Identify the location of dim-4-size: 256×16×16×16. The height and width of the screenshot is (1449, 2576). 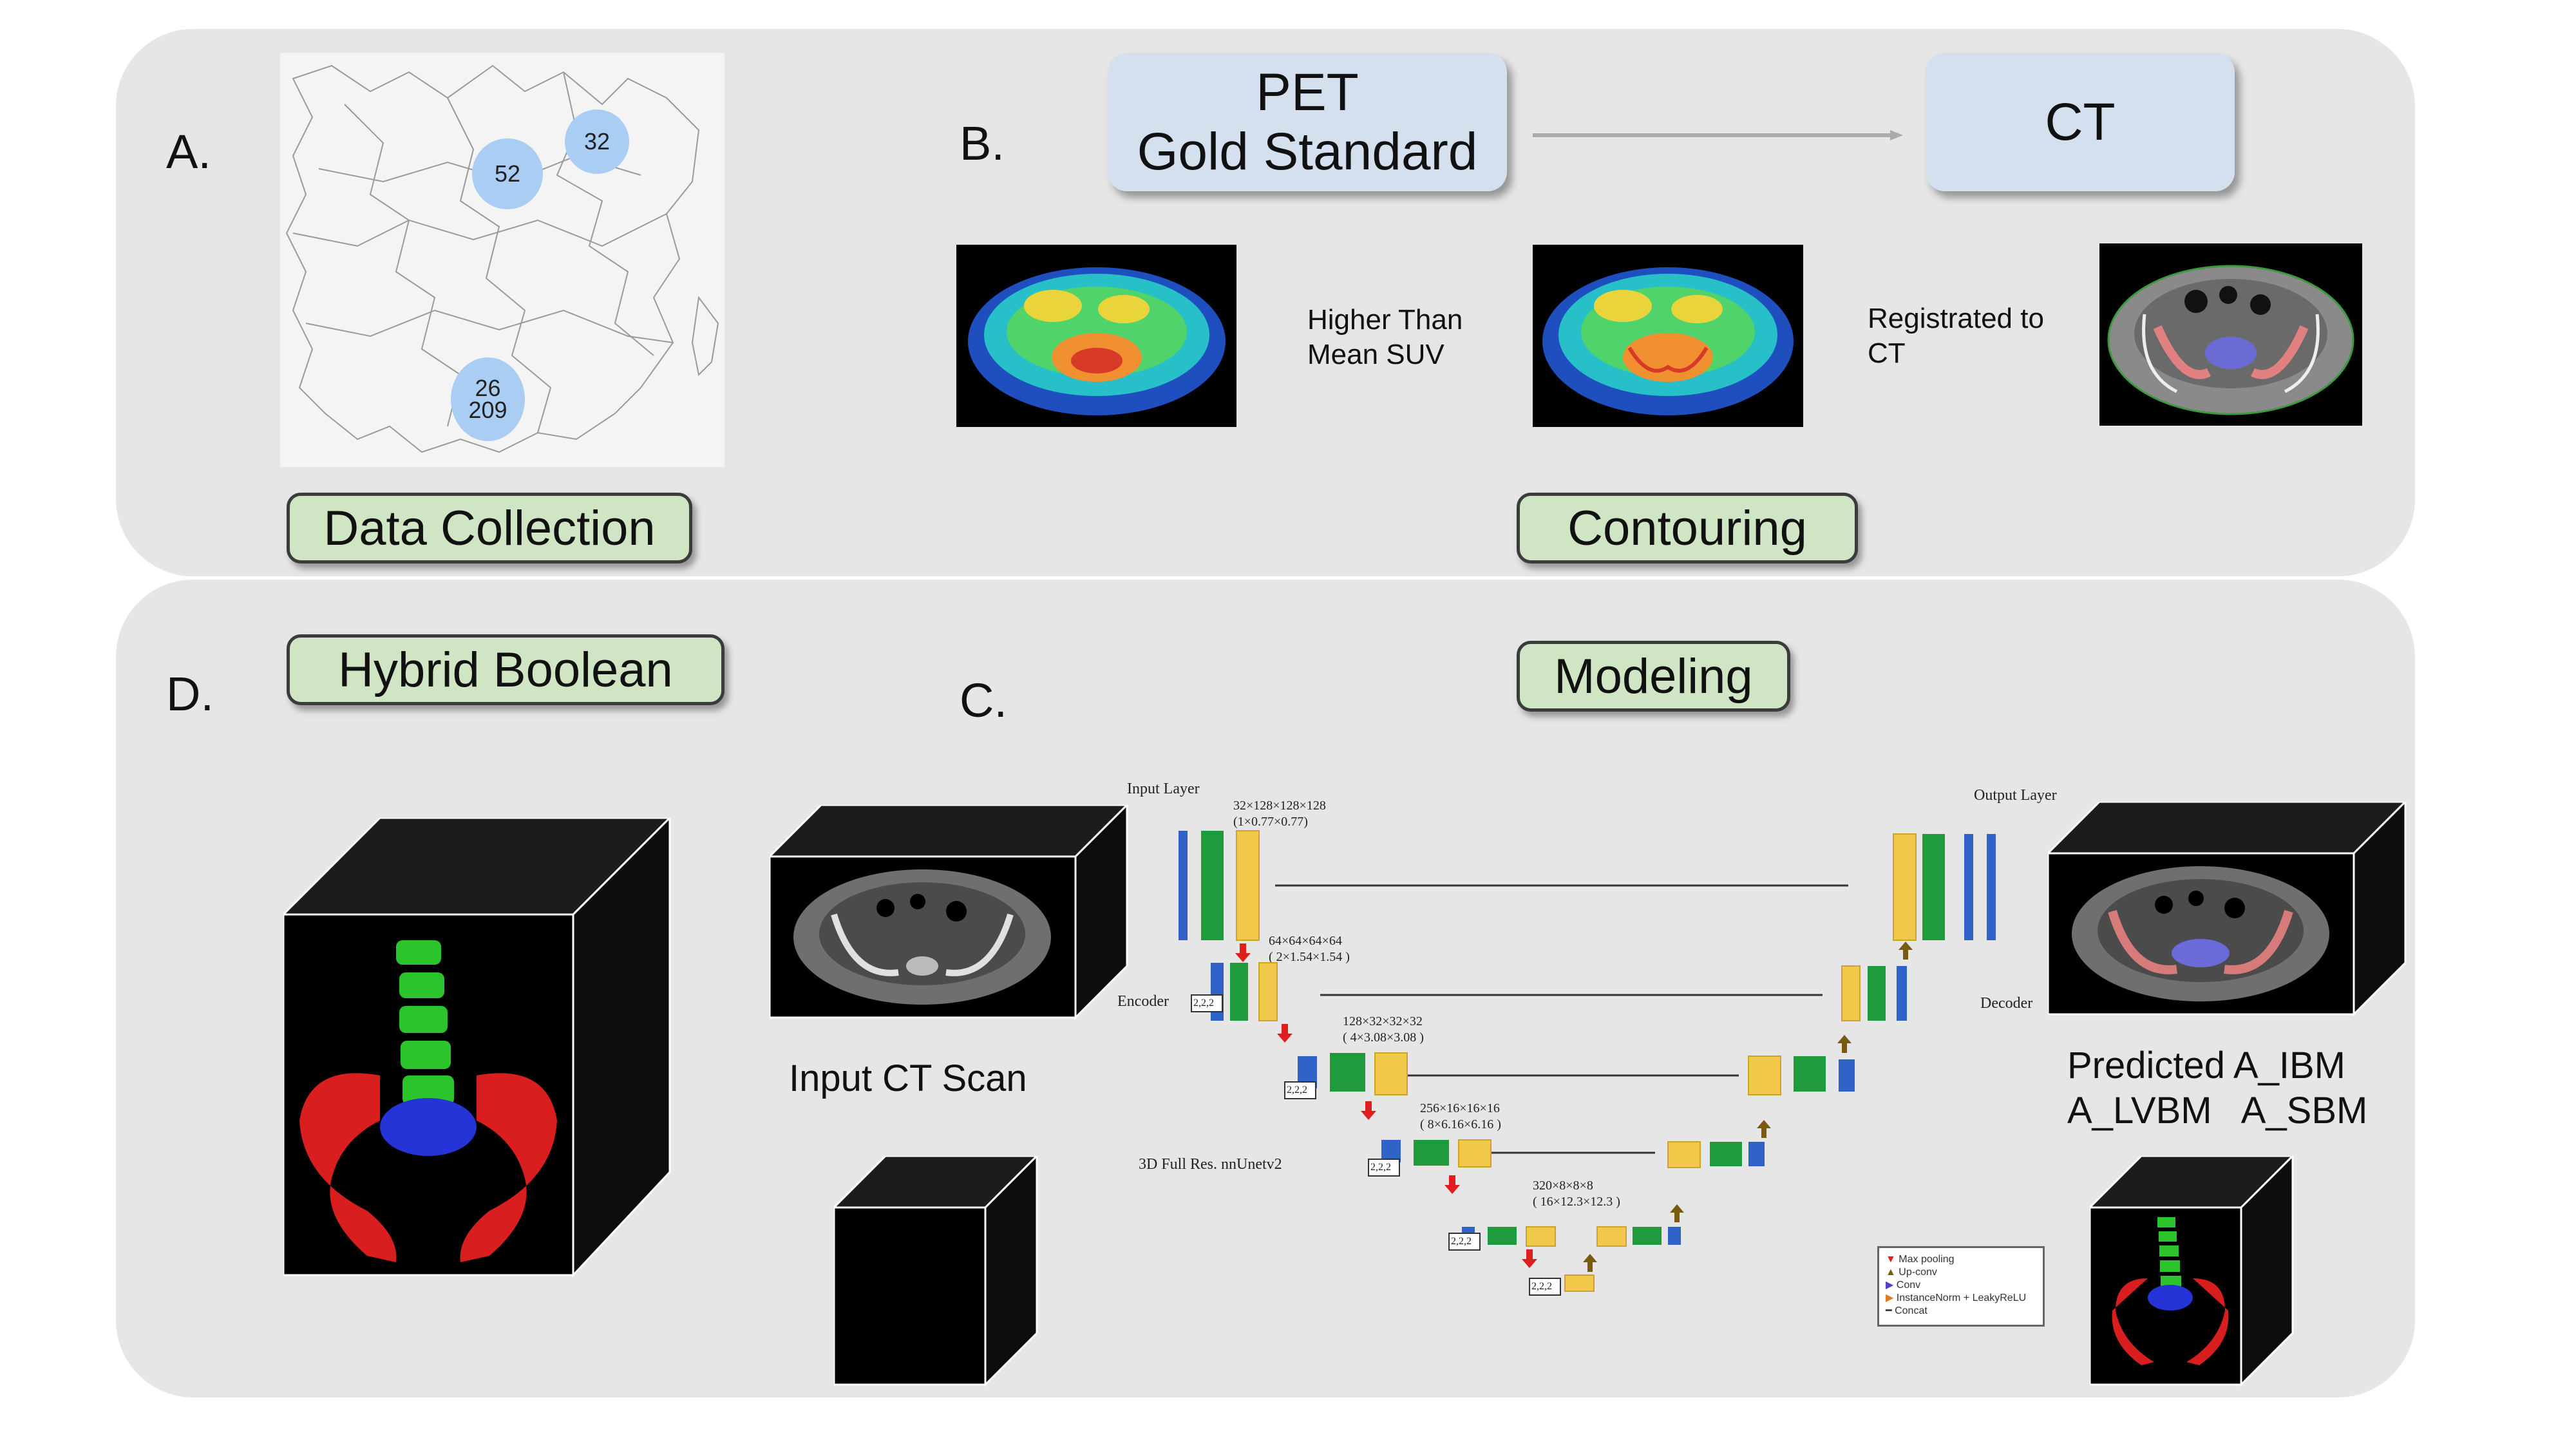
(1460, 1108).